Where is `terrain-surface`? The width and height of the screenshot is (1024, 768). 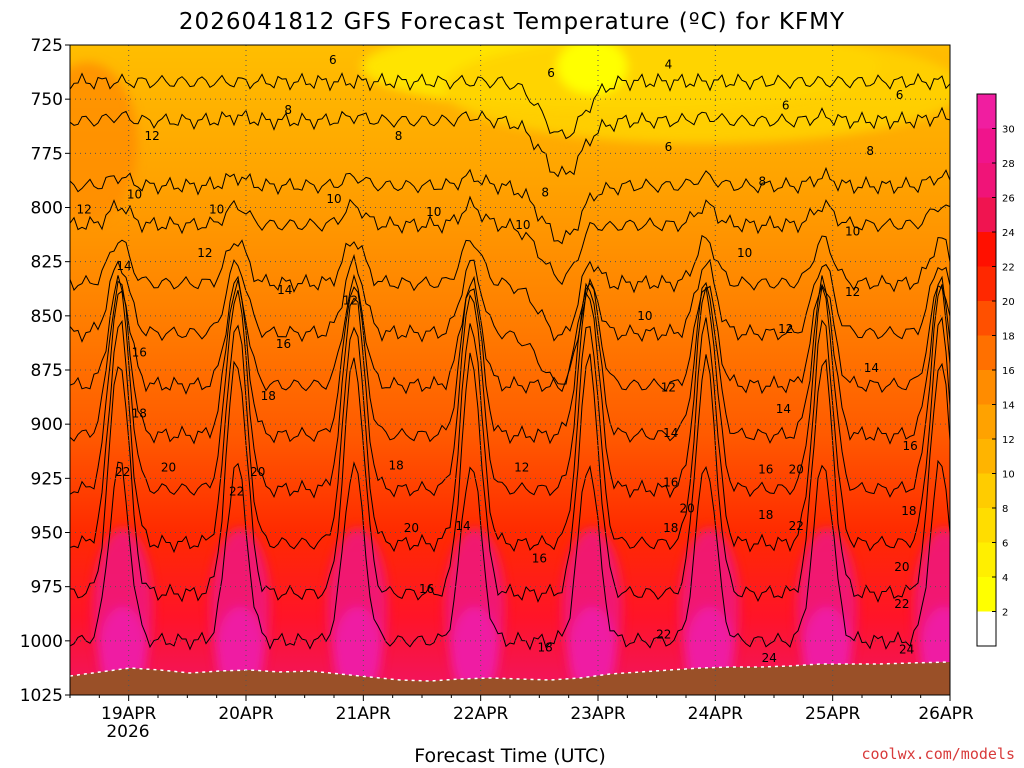
terrain-surface is located at coordinates (510, 678).